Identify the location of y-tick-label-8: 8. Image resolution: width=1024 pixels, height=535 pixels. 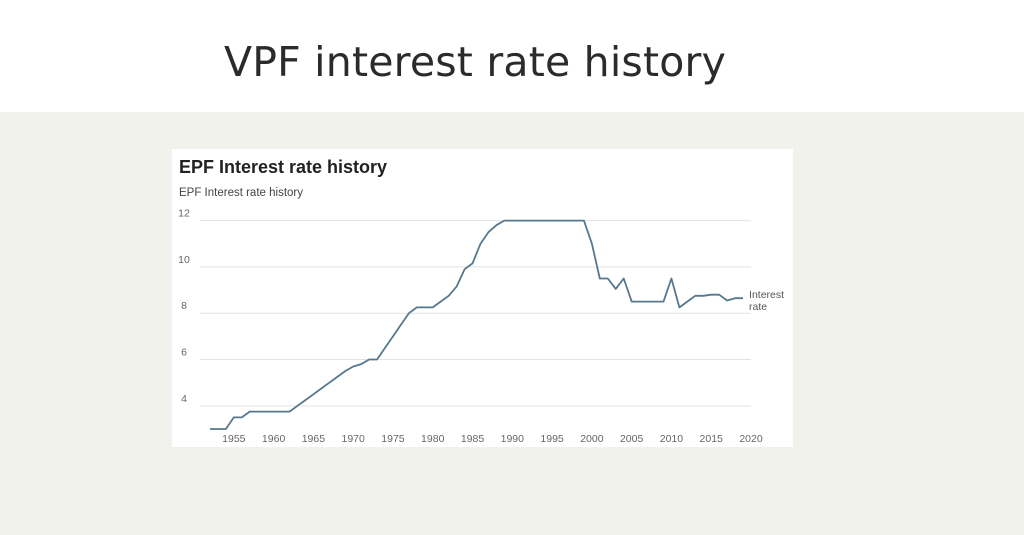
(184, 306).